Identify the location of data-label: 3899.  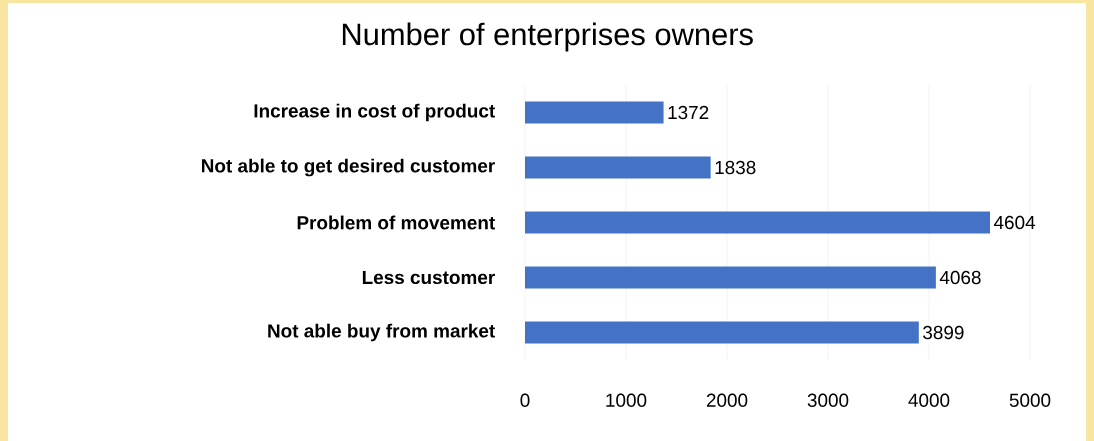
(943, 332).